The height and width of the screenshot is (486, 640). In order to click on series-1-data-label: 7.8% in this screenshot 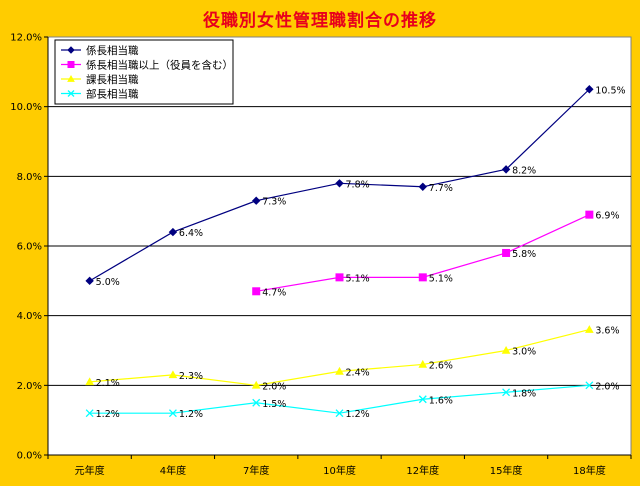, I will do `click(358, 184)`.